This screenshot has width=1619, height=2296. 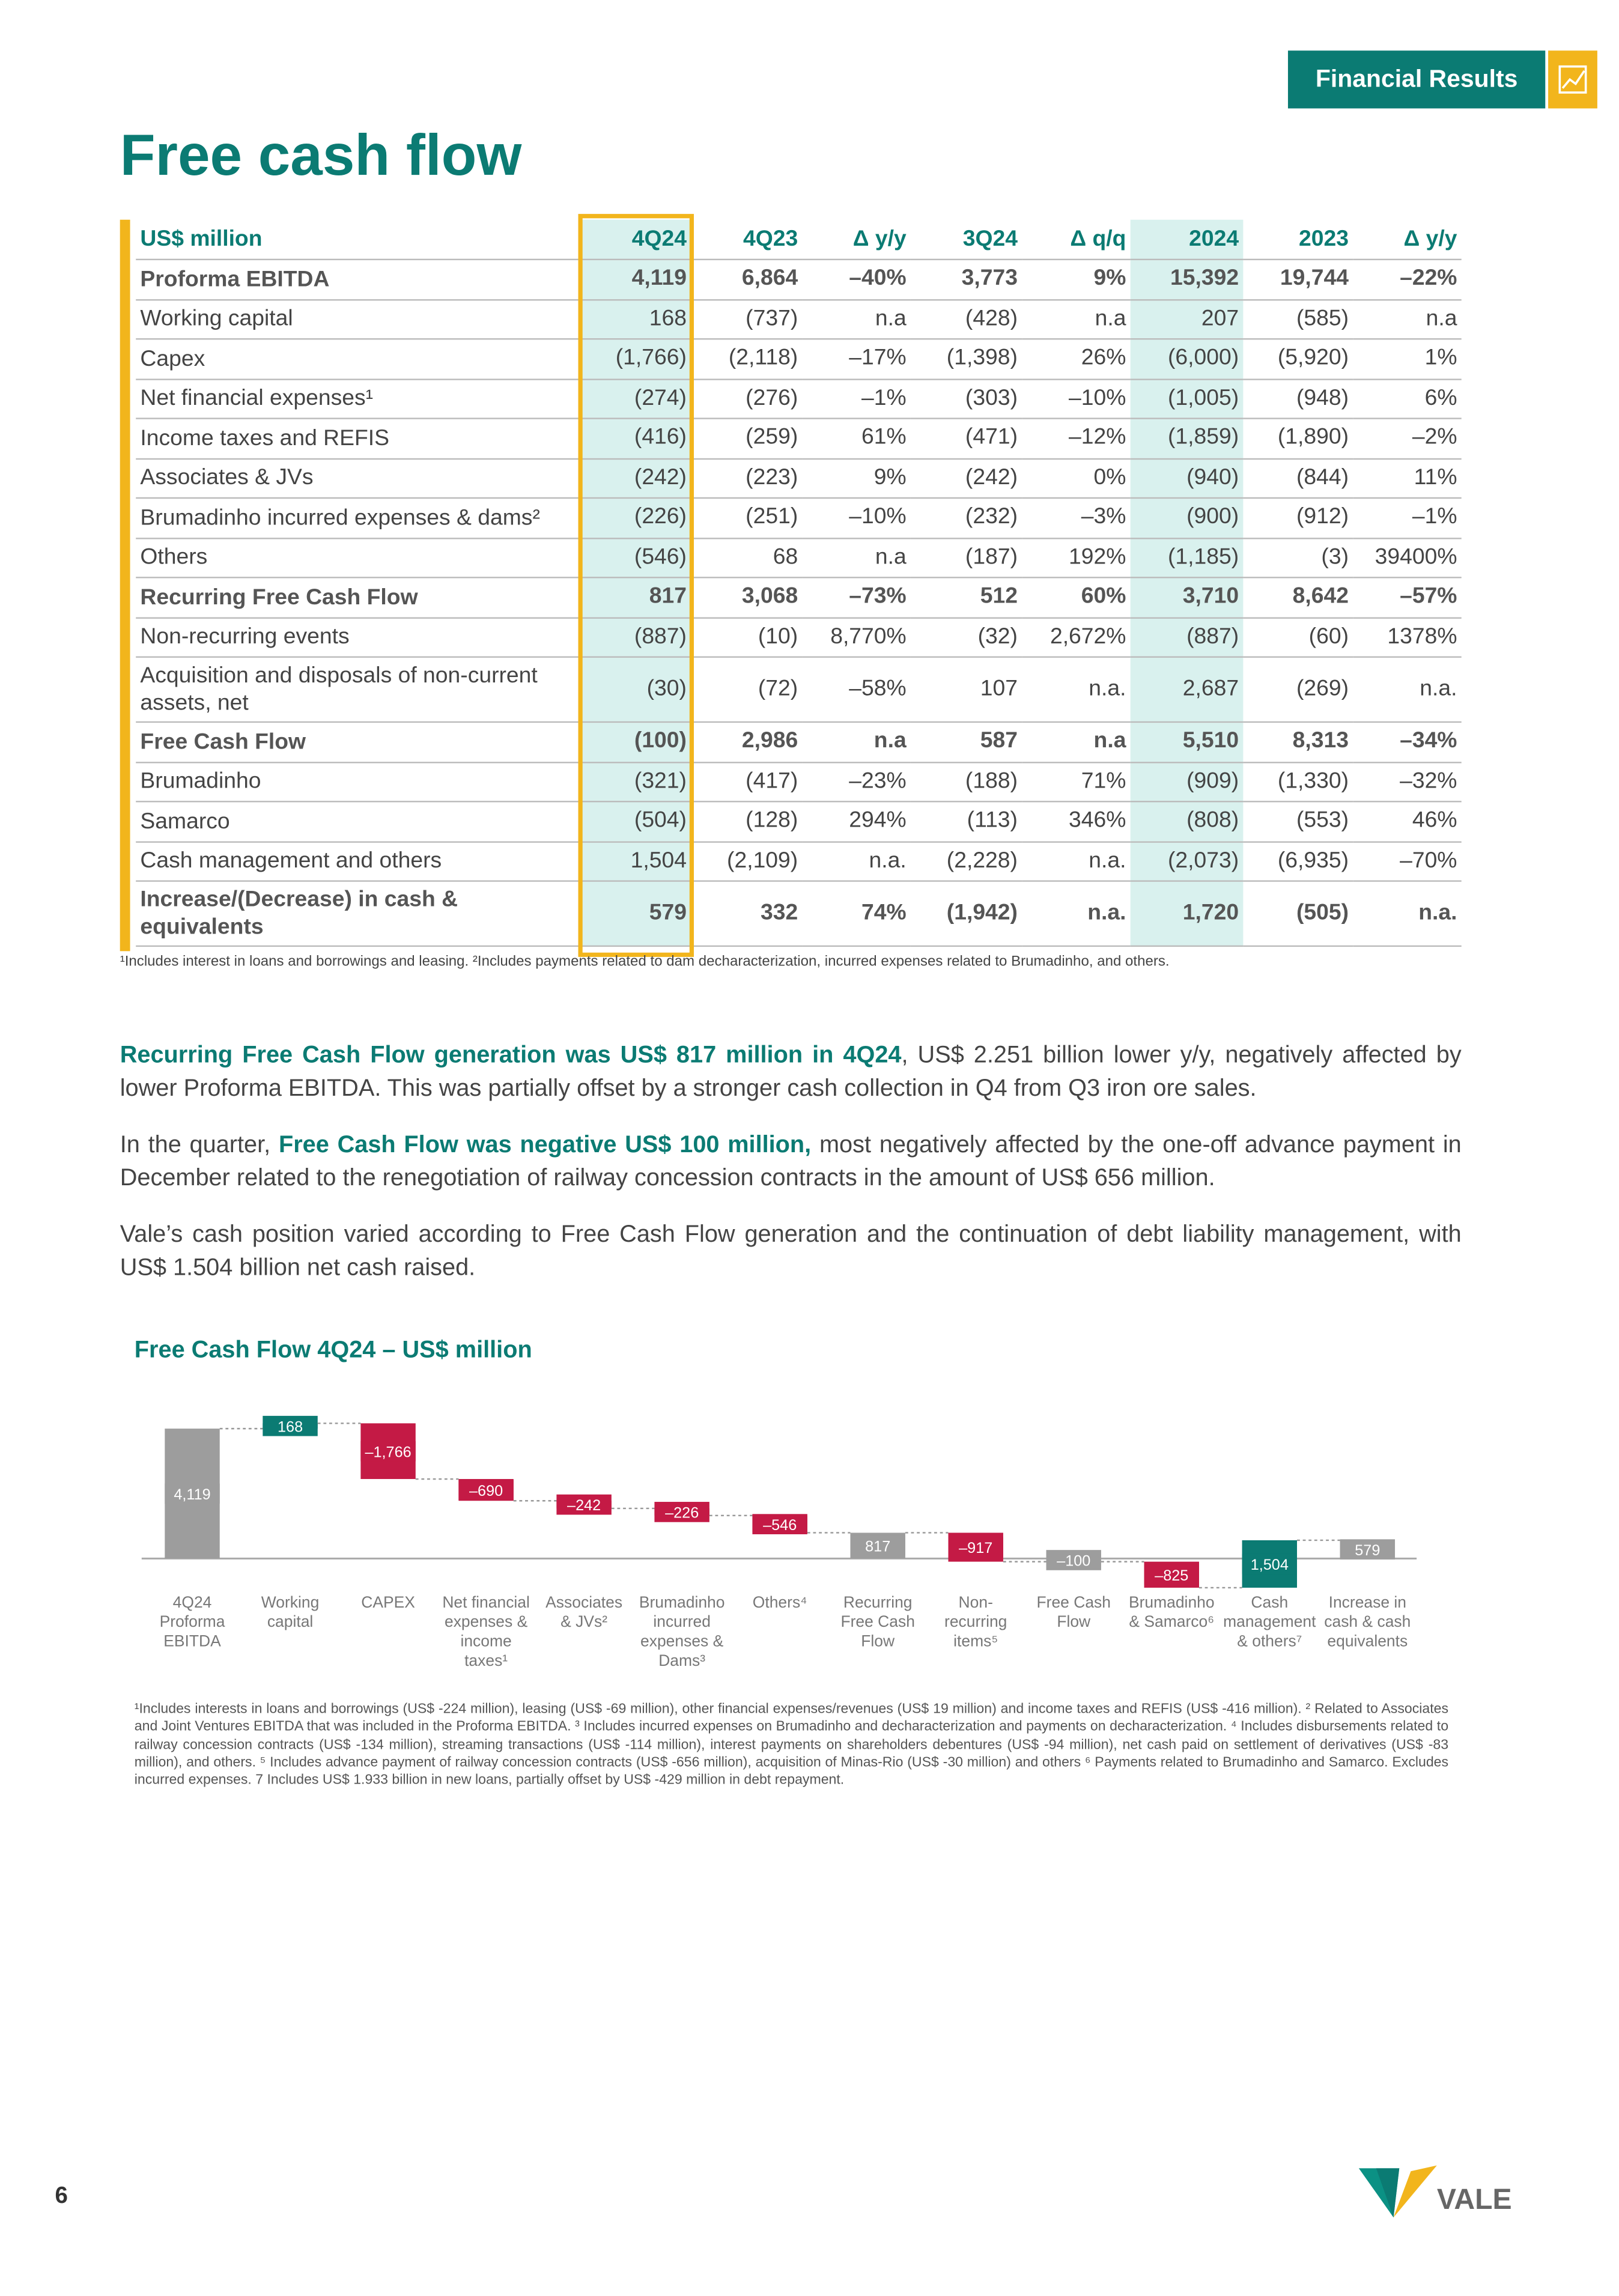 What do you see at coordinates (1407, 398) in the screenshot?
I see `table-cell: 6%` at bounding box center [1407, 398].